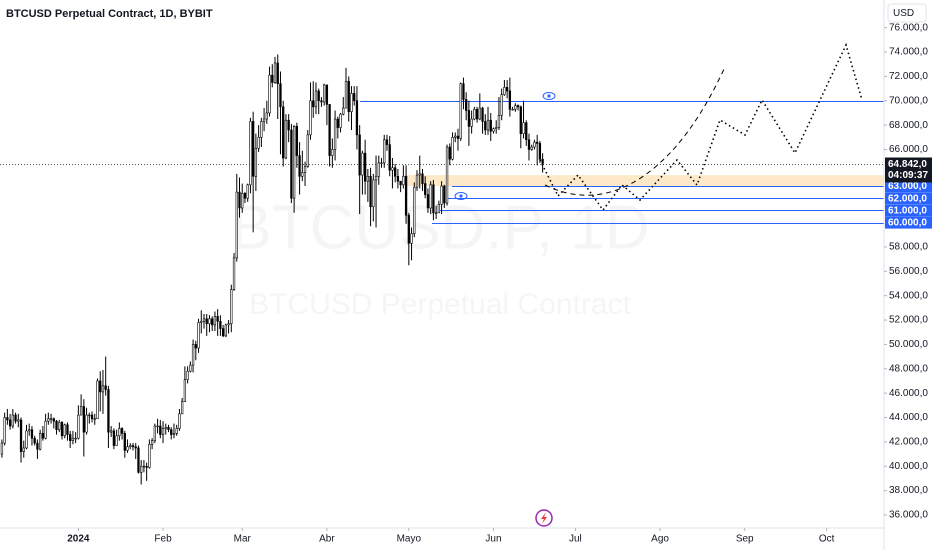  Describe the element at coordinates (908, 442) in the screenshot. I see `y-tick-label: 42.000,0` at that location.